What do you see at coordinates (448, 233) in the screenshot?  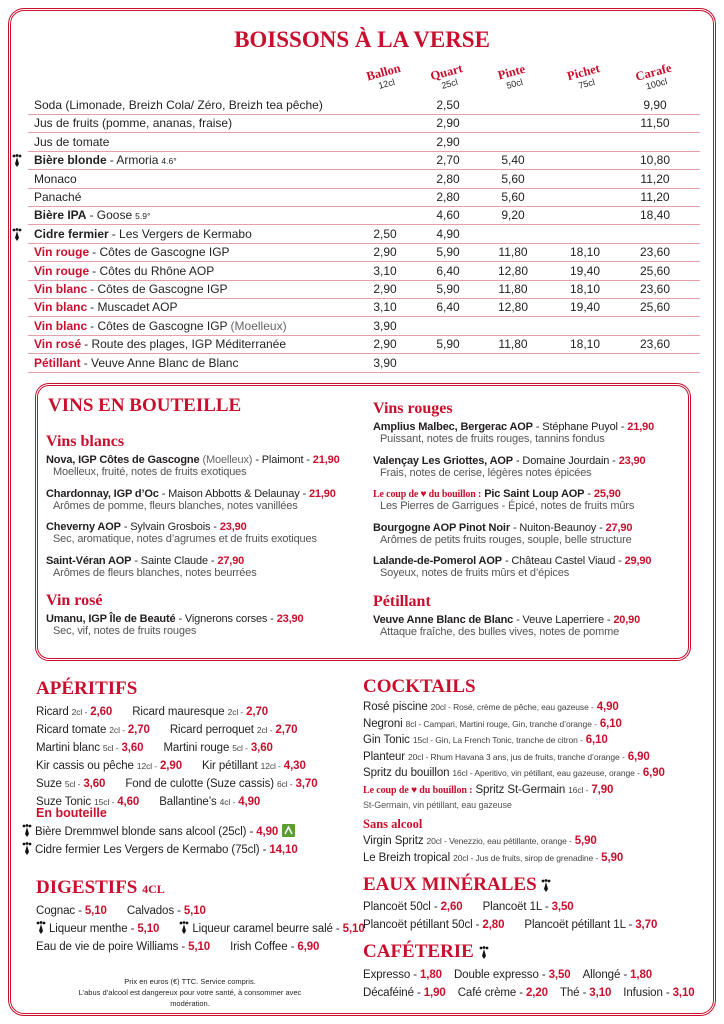 I see `price-cell: 4,90` at bounding box center [448, 233].